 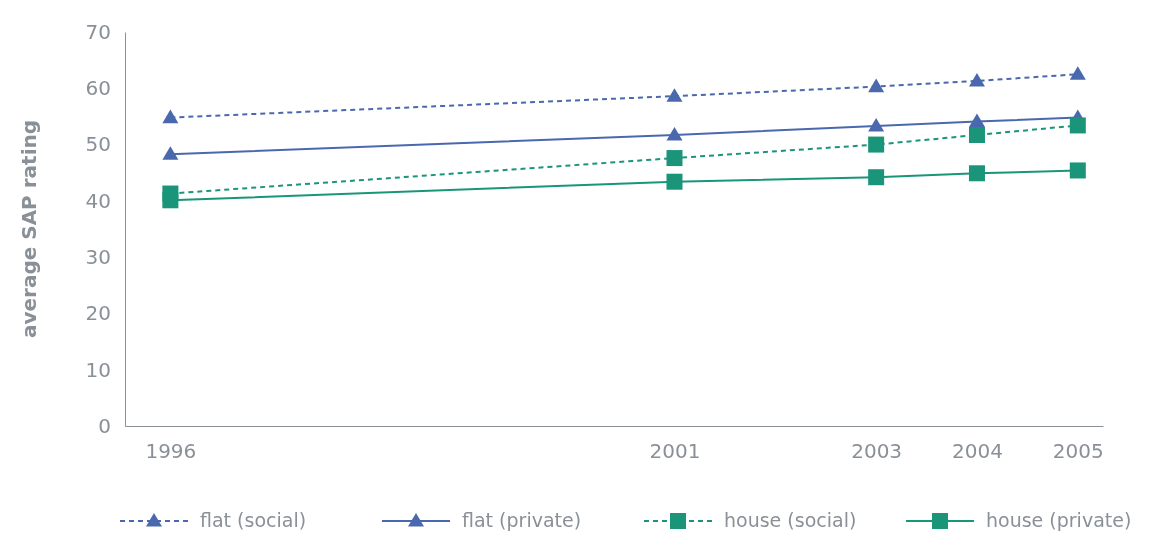 What do you see at coordinates (98, 144) in the screenshot?
I see `y-tick-label: 50` at bounding box center [98, 144].